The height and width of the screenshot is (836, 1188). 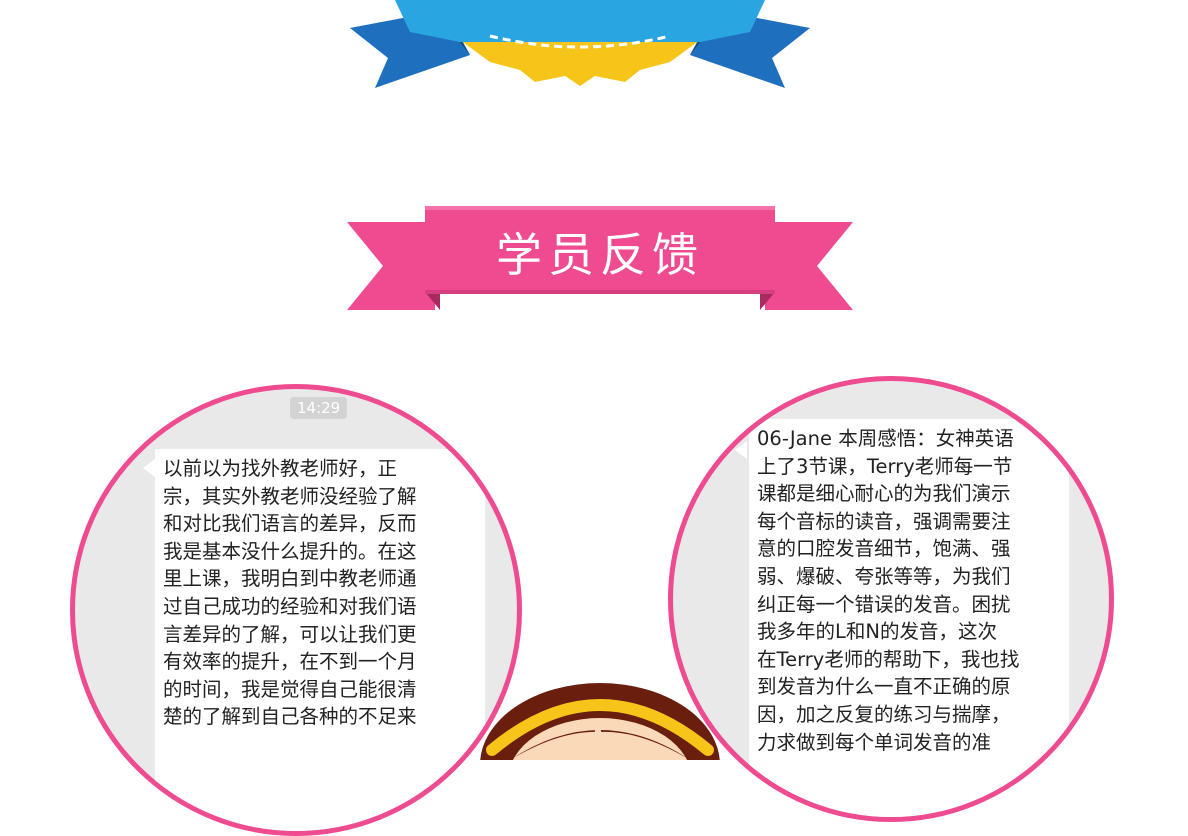 I want to click on message-line: 到发音为什么一直不正确的原, so click(x=884, y=687).